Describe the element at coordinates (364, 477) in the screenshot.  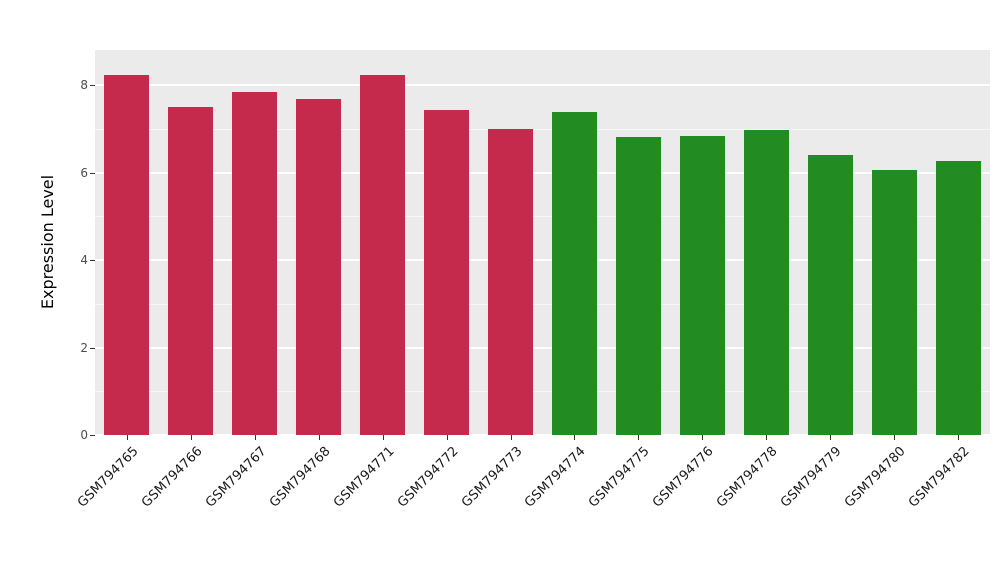
I see `x-tick-label-GSM794771: GSM794771` at that location.